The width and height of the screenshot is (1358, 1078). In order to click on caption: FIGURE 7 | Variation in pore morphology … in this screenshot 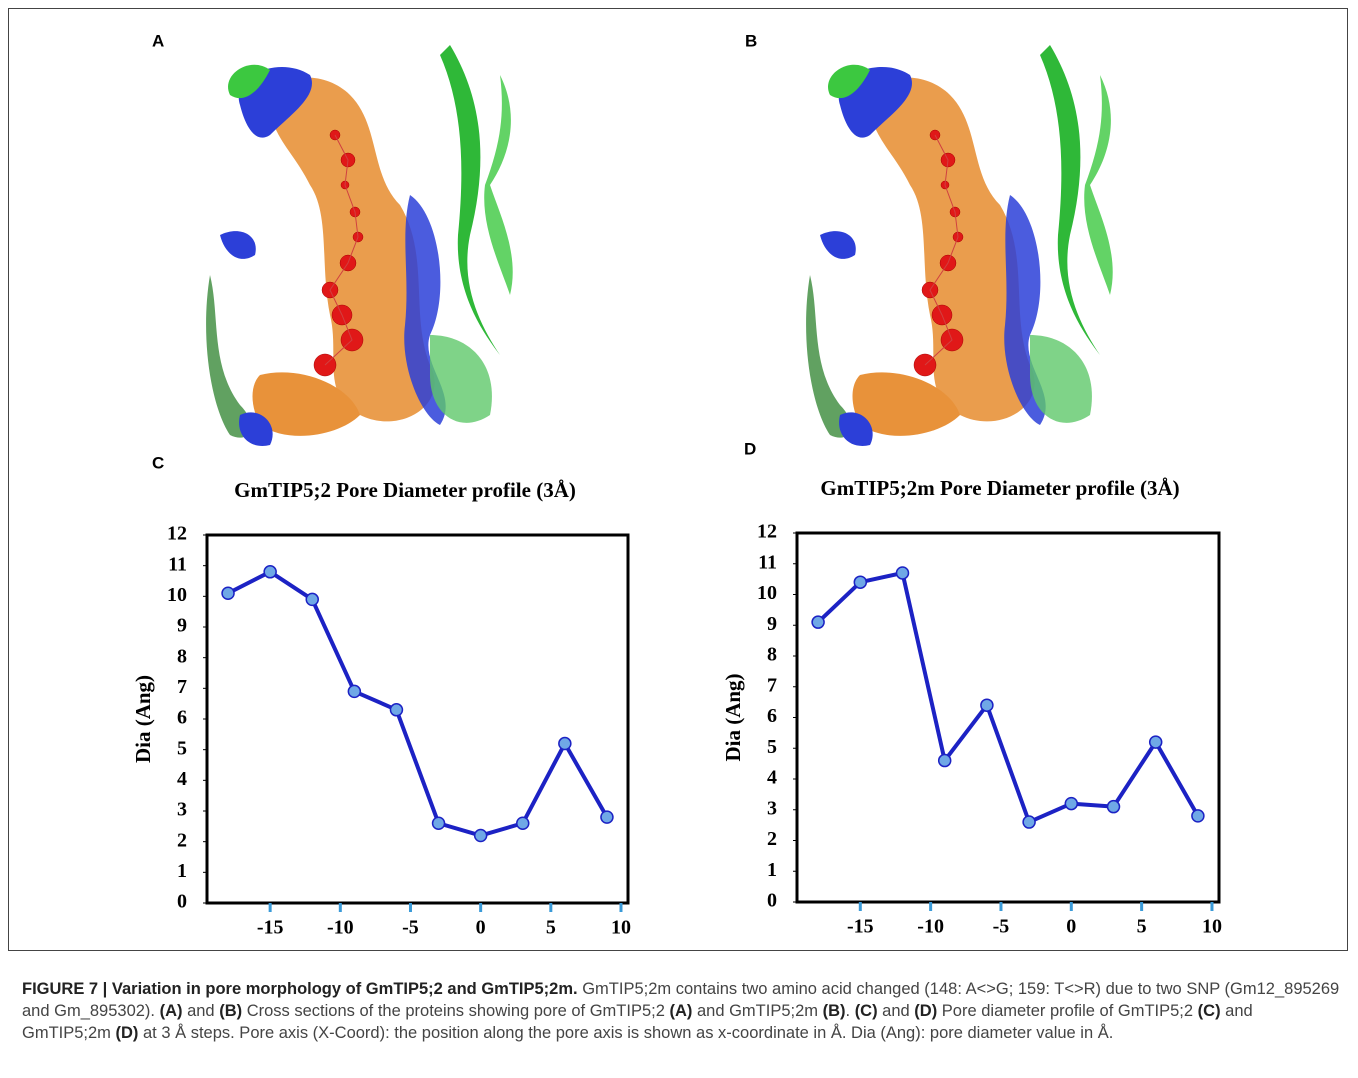, I will do `click(682, 1011)`.